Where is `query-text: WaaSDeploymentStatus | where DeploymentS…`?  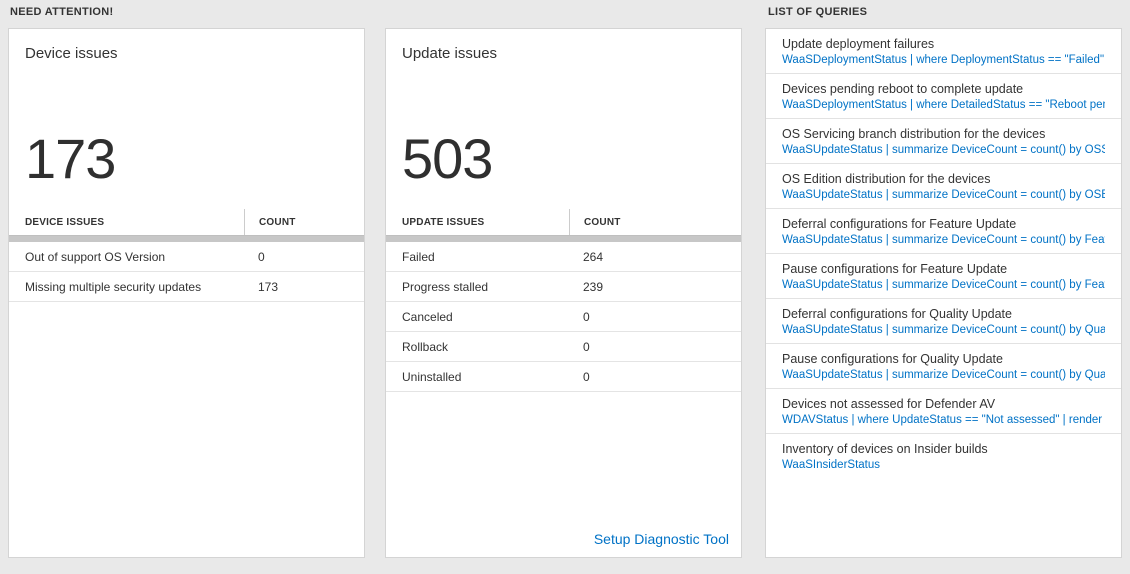 query-text: WaaSDeploymentStatus | where DeploymentS… is located at coordinates (943, 60).